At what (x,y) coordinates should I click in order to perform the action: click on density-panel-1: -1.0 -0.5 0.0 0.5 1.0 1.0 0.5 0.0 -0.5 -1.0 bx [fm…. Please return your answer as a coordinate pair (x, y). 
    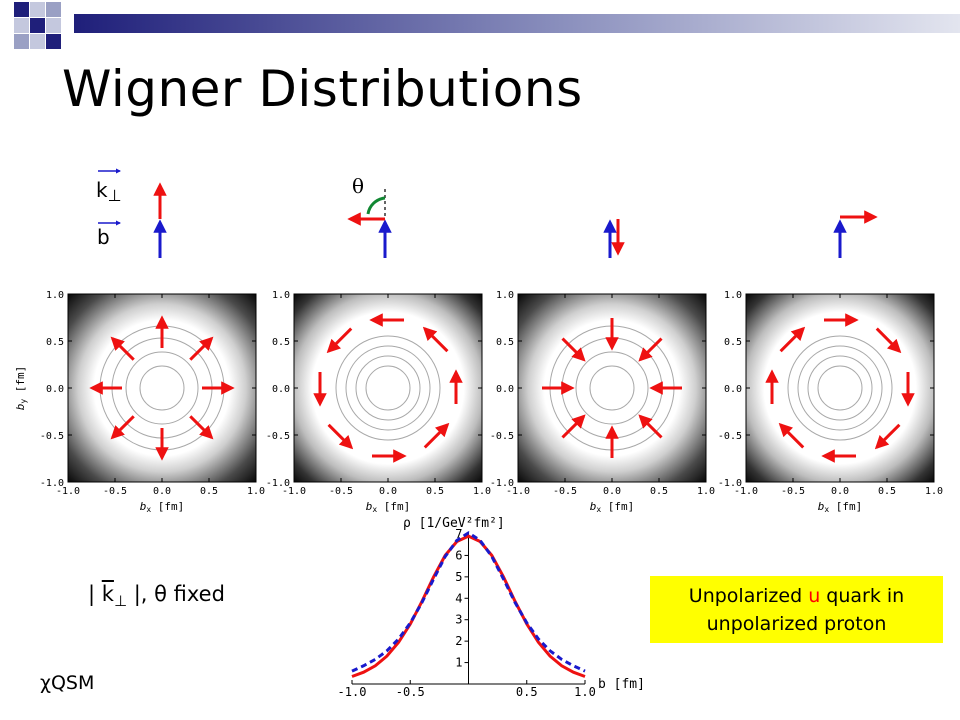
    Looking at the image, I should click on (139, 402).